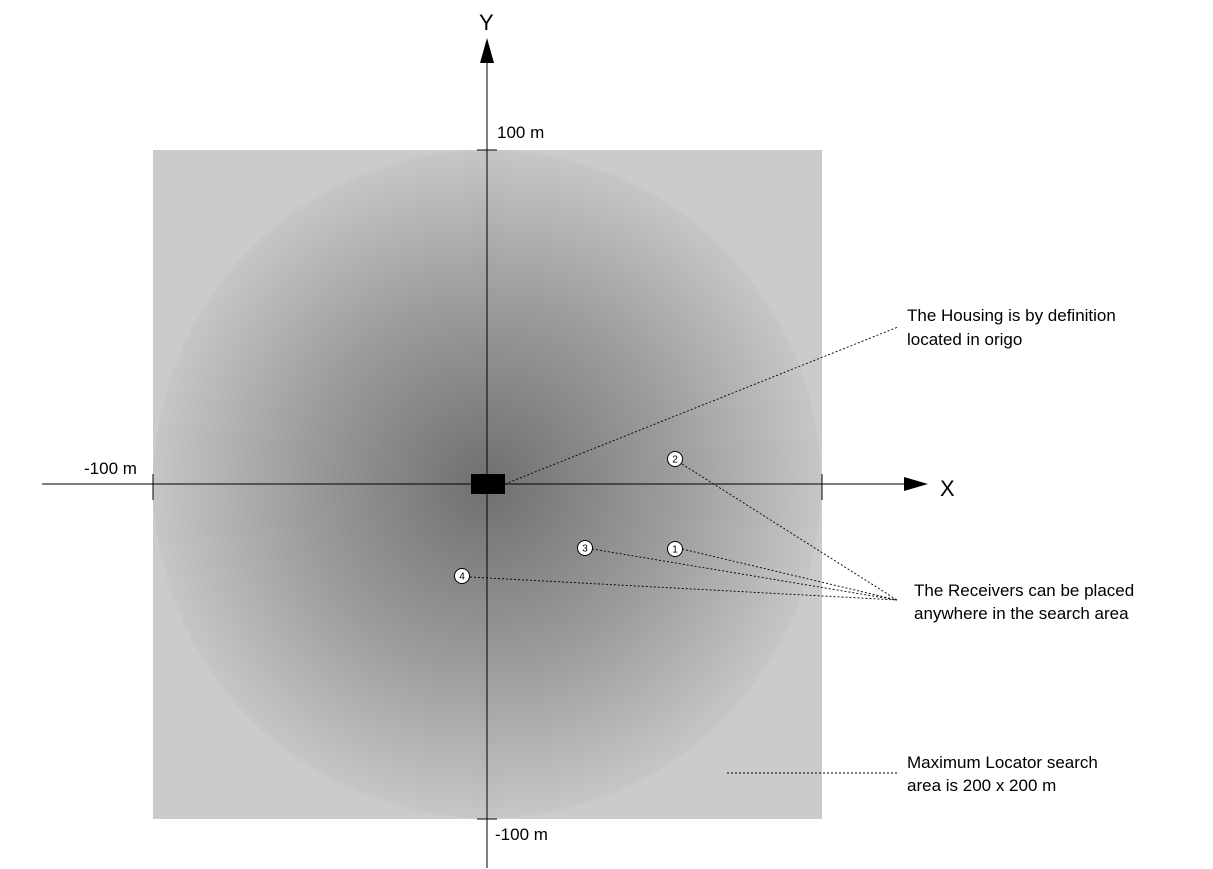  Describe the element at coordinates (1011, 315) in the screenshot. I see `housing-annotation-line1: The Housing is by definition` at that location.